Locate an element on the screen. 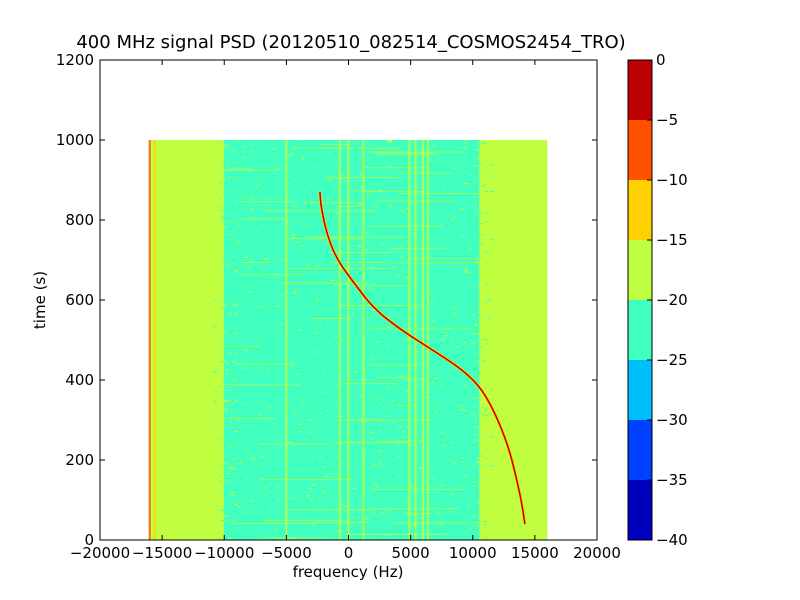 Image resolution: width=800 pixels, height=600 pixels. doppler-track is located at coordinates (422, 358).